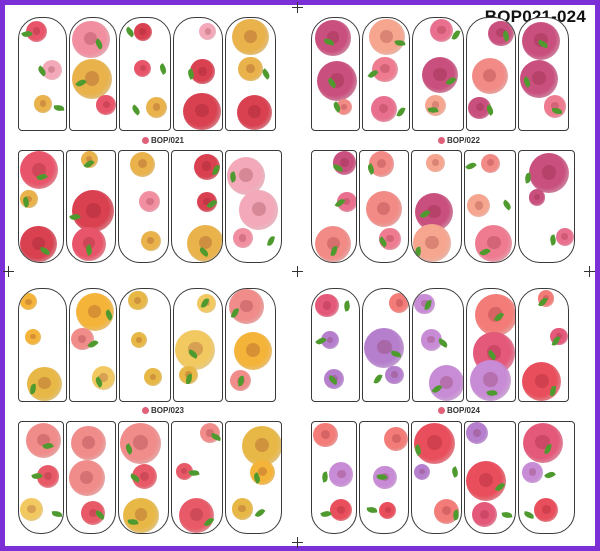 The width and height of the screenshot is (600, 551). I want to click on sheet-label: BOP/024, so click(459, 410).